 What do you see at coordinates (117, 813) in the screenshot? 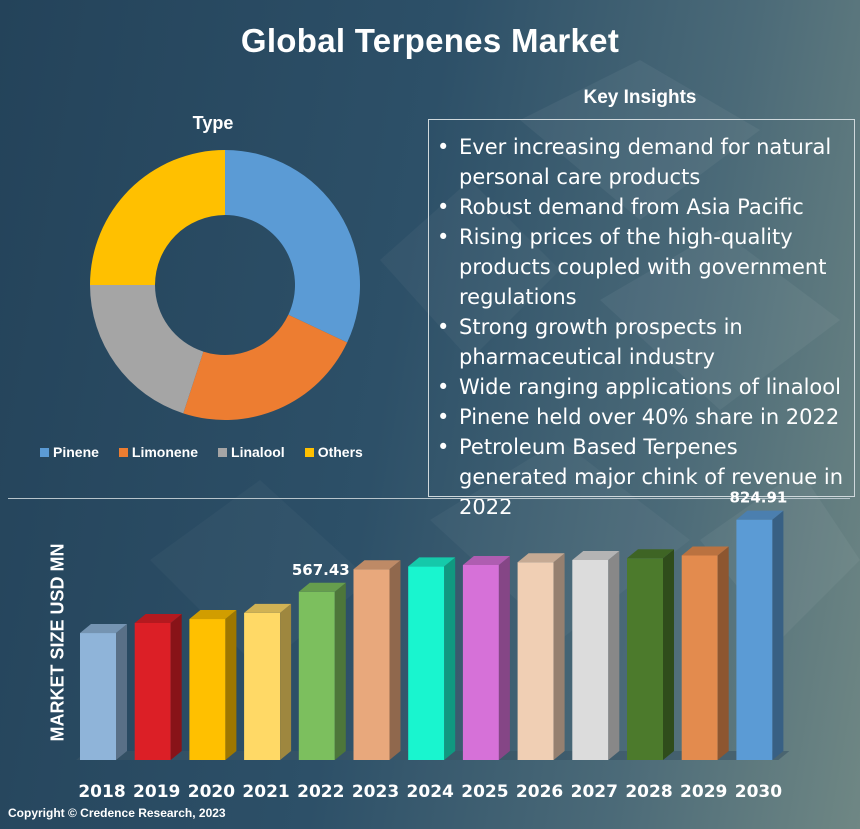
I see `copyright-text: Copyright © Credence Research, 2023` at bounding box center [117, 813].